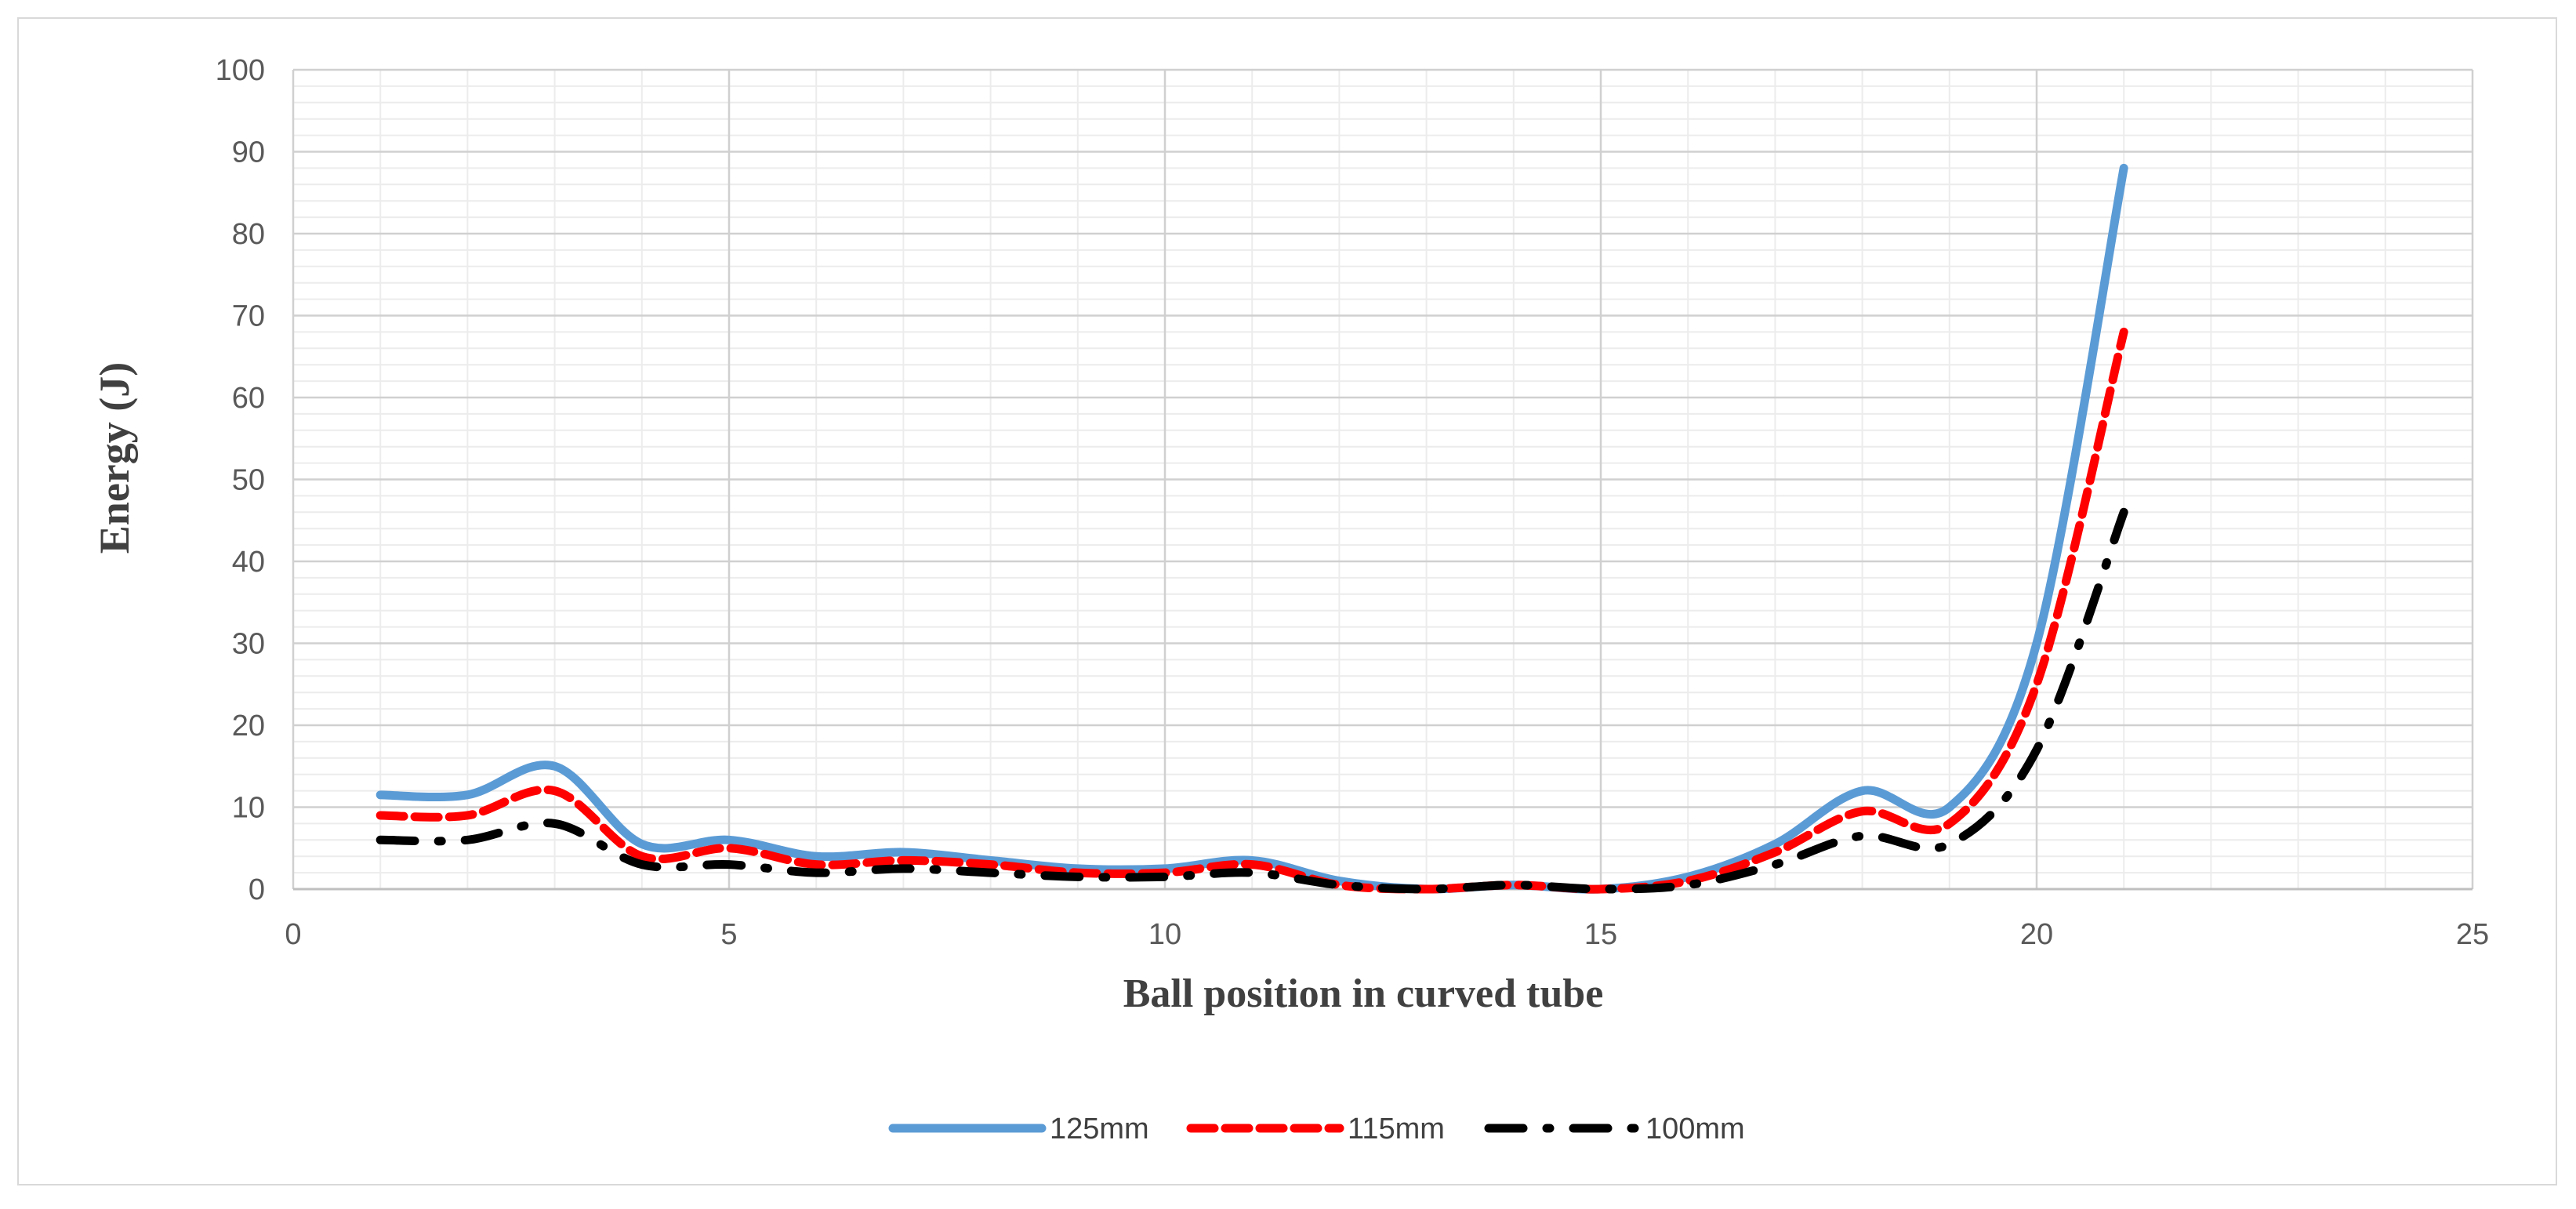  Describe the element at coordinates (241, 70) in the screenshot. I see `y-tick-label: 100` at that location.